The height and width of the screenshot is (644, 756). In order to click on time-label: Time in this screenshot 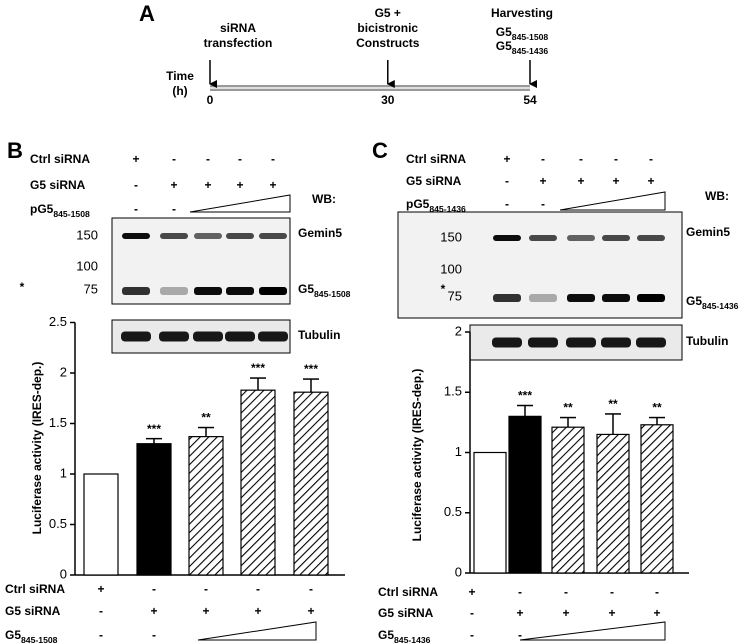, I will do `click(180, 76)`.